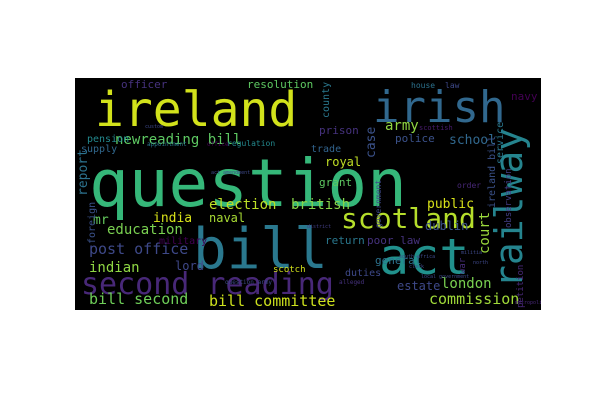 This screenshot has height=400, width=600. I want to click on word-county: county, so click(326, 100).